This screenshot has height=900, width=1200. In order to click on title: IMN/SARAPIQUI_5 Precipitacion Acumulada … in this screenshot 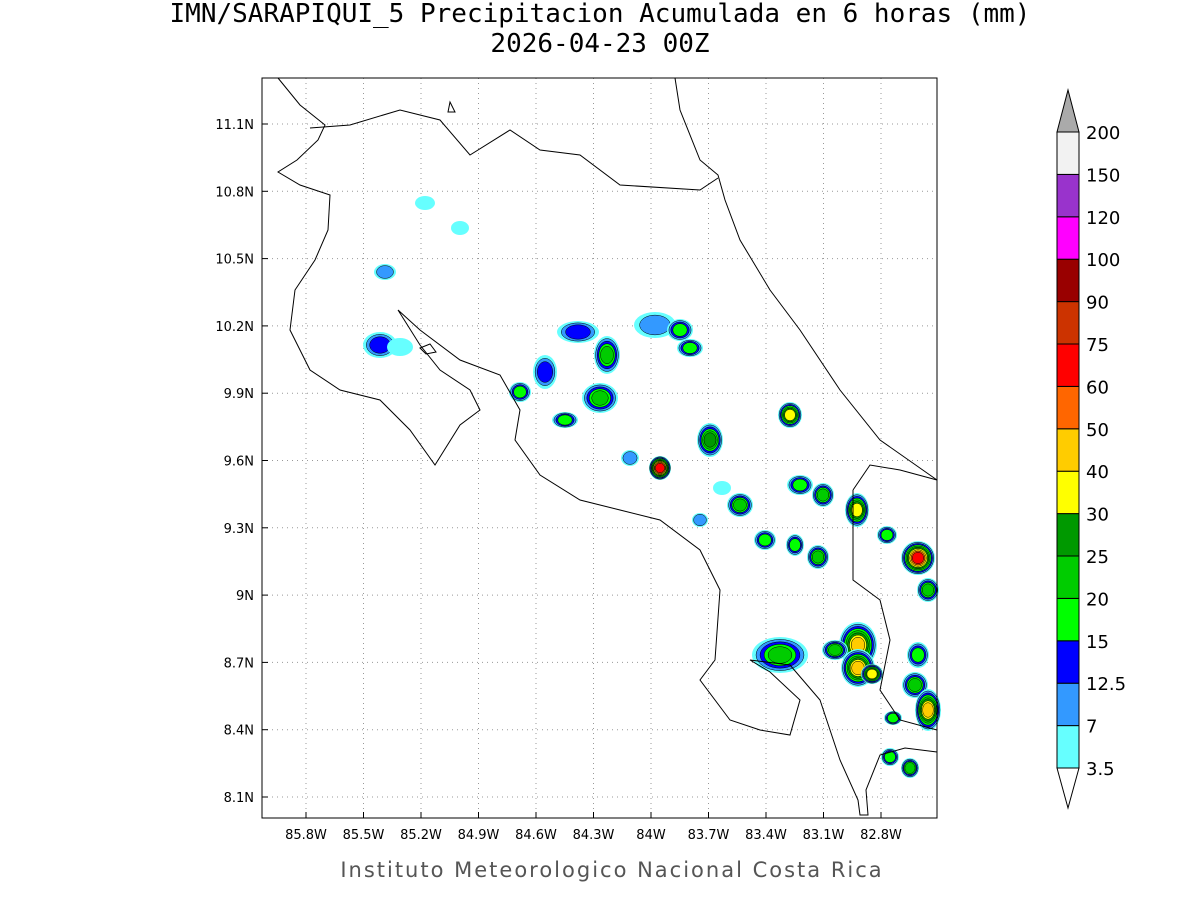, I will do `click(600, 14)`.